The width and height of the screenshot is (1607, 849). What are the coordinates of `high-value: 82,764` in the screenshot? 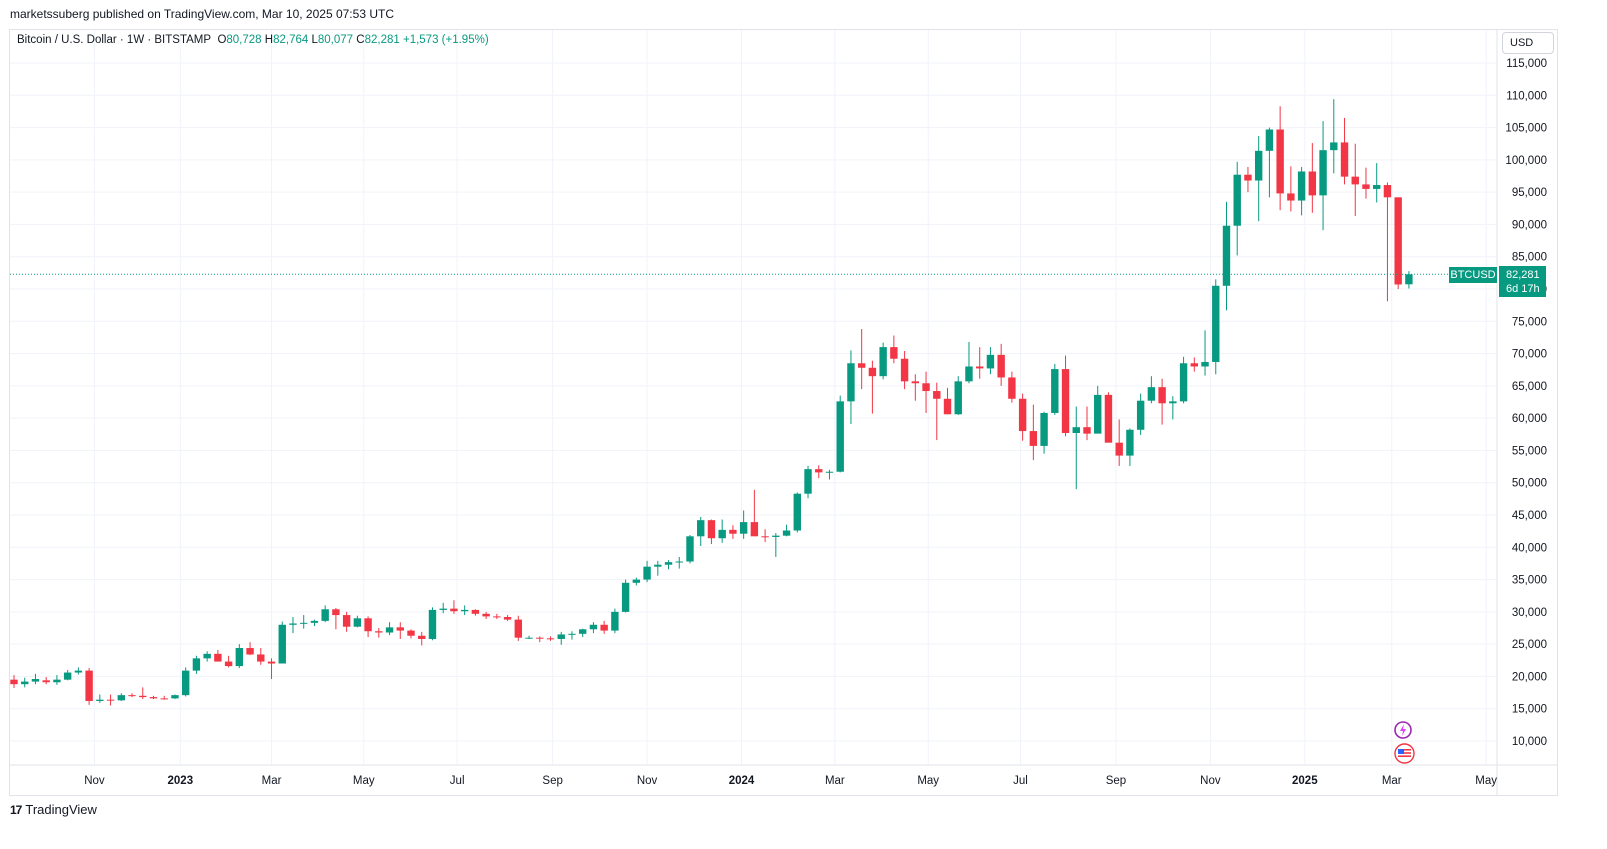 It's located at (291, 40).